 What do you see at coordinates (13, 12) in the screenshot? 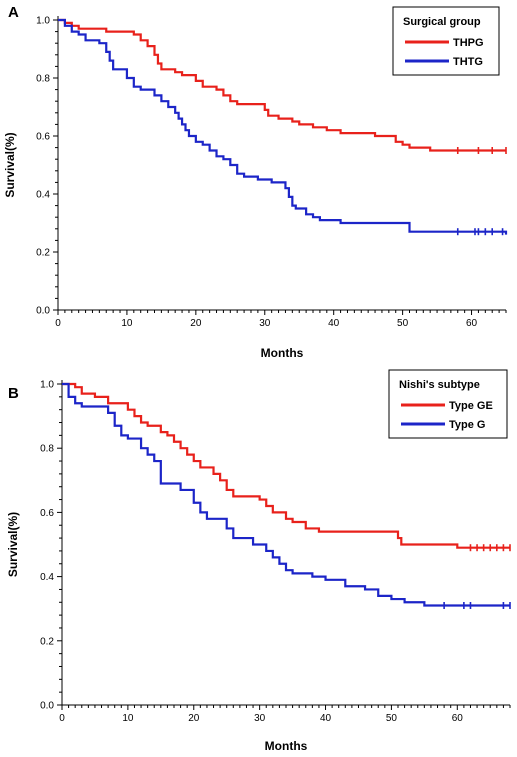
I see `panel-letter: A` at bounding box center [13, 12].